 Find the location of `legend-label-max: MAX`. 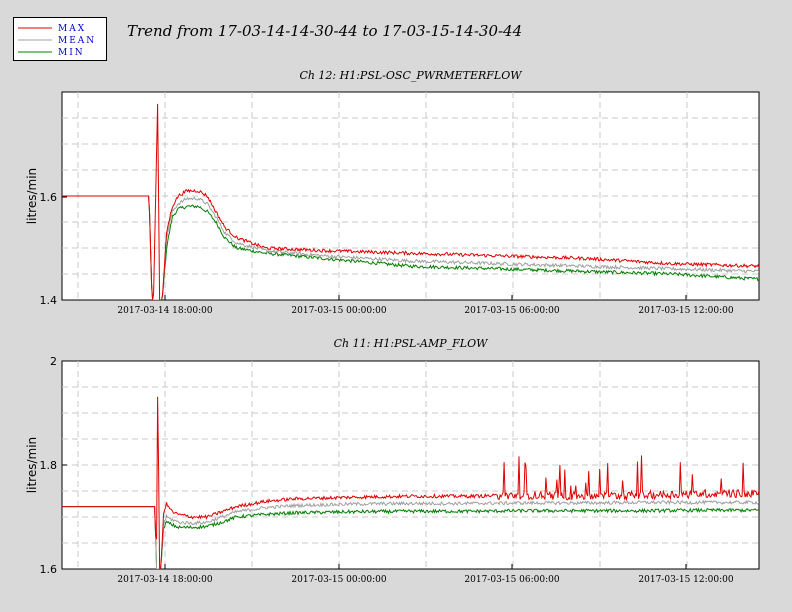

legend-label-max: MAX is located at coordinates (72, 29).